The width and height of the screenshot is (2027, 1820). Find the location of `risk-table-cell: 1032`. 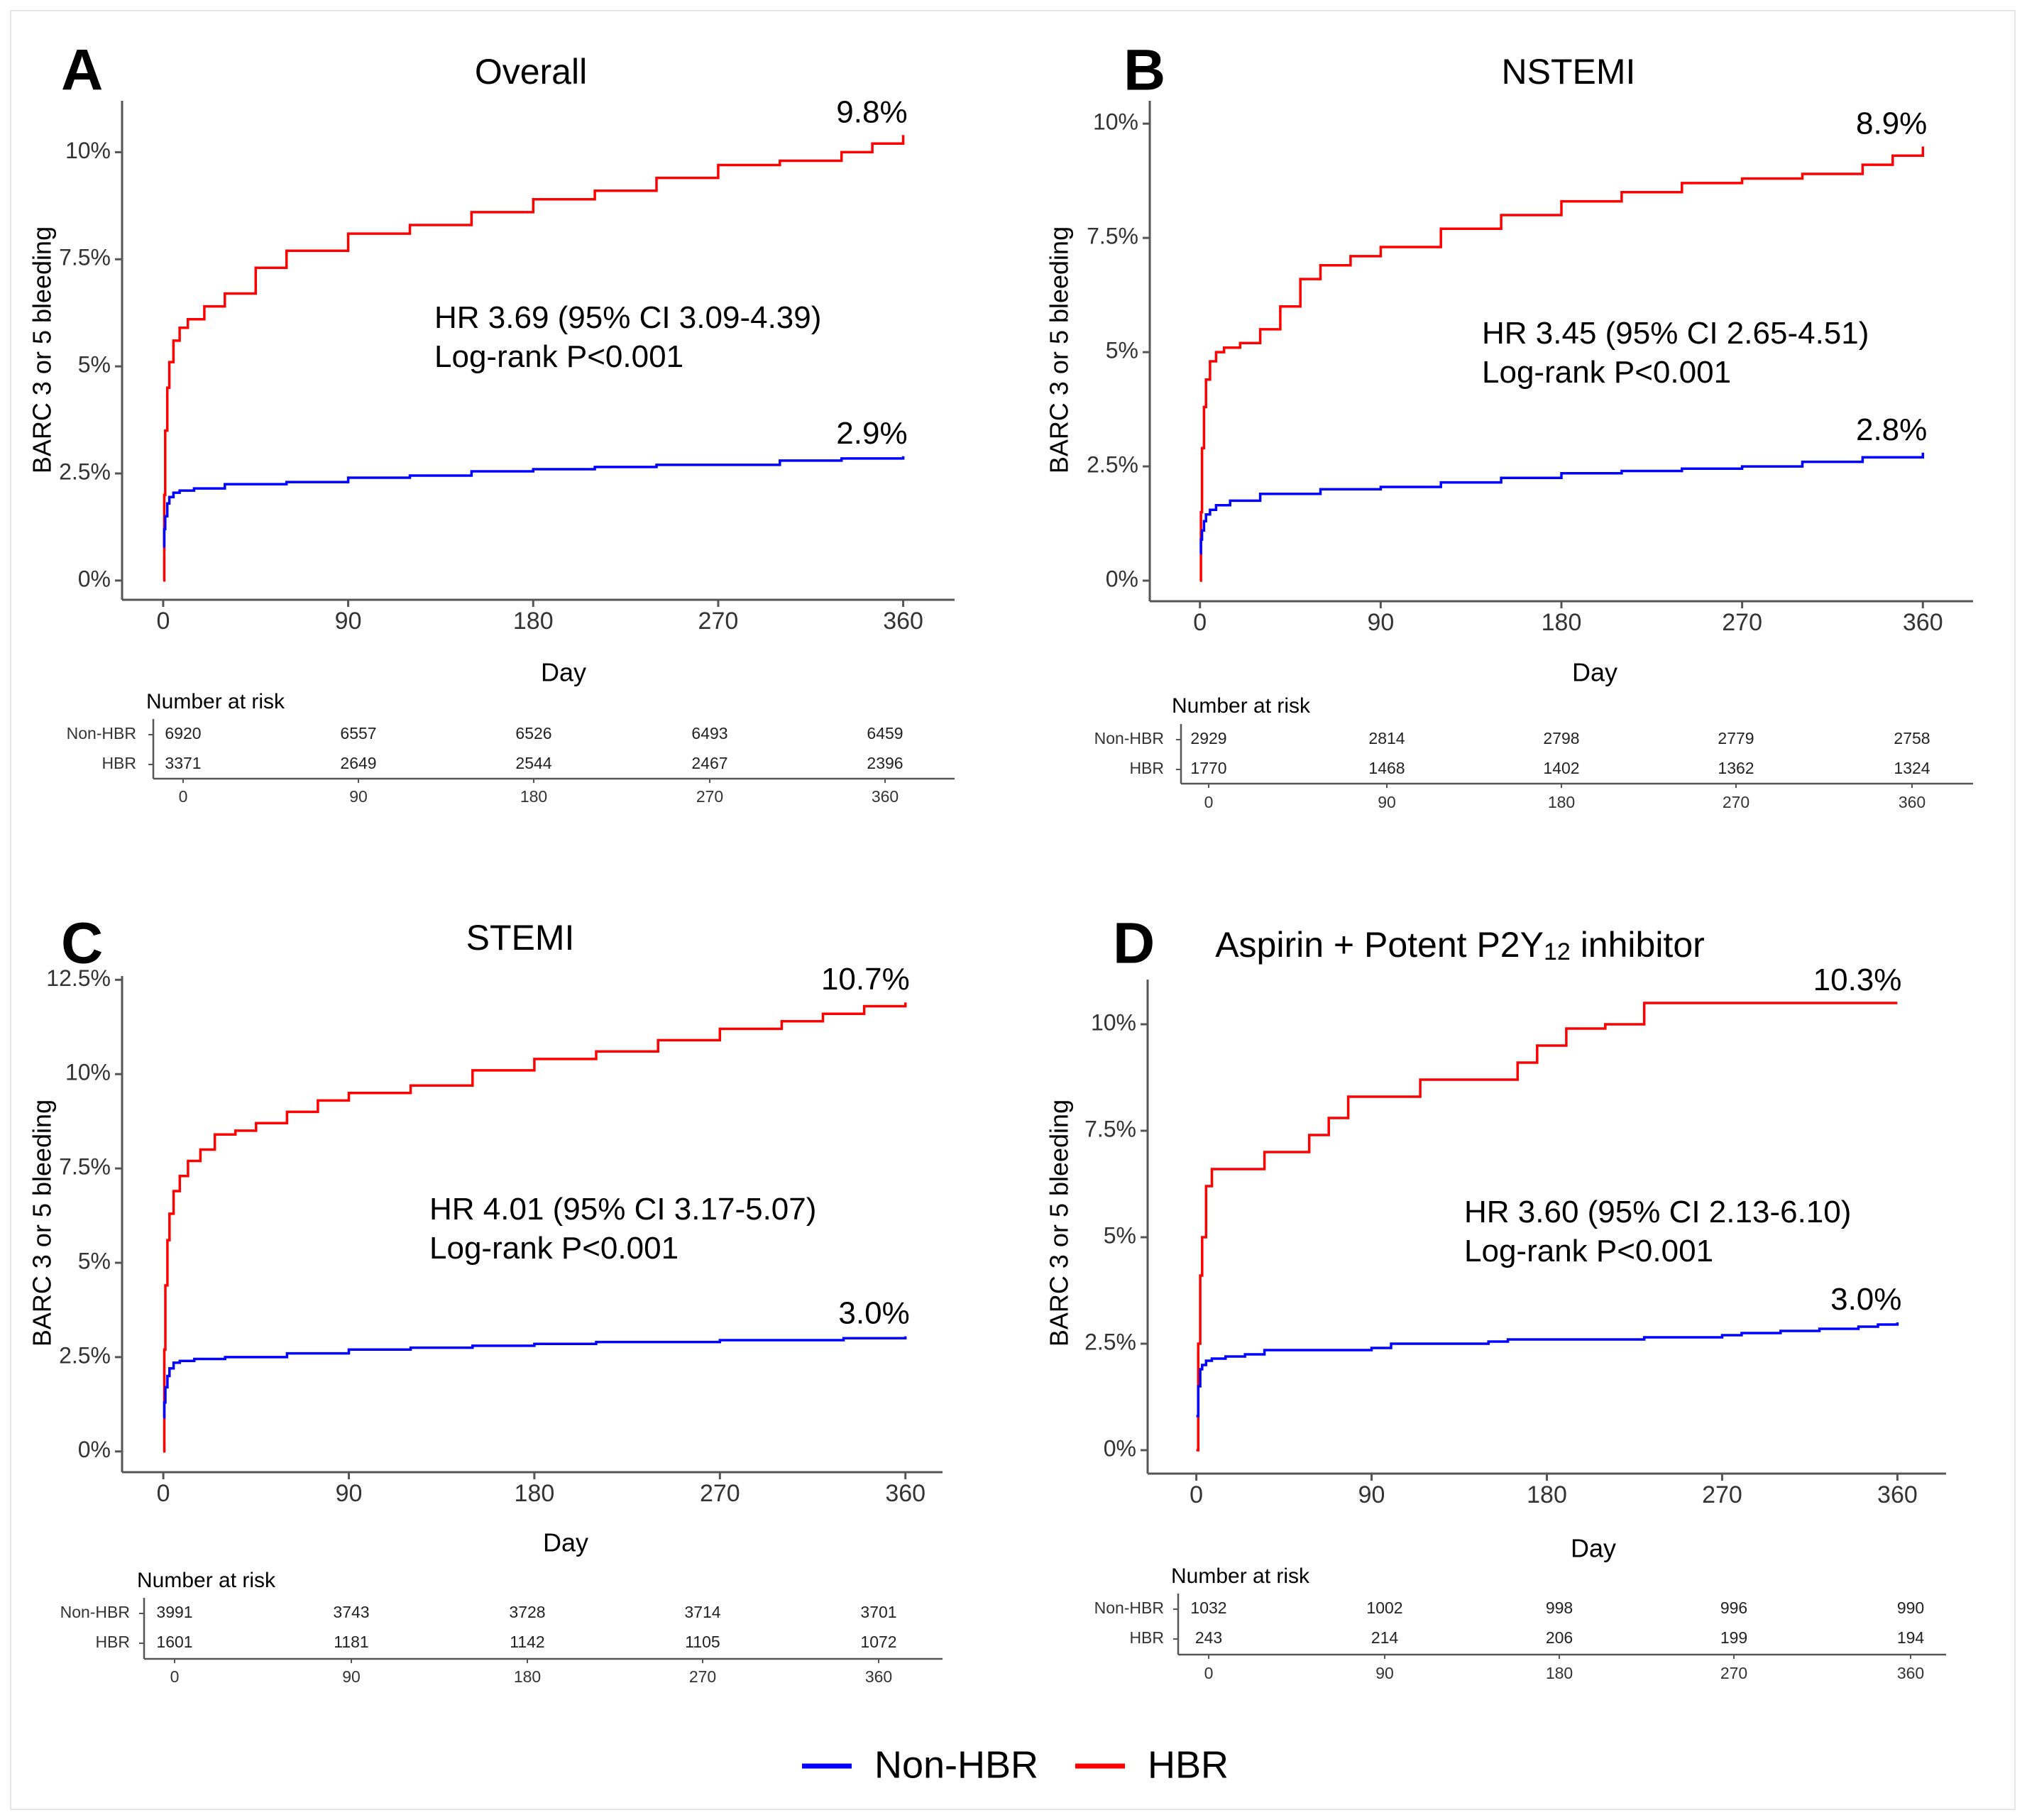

risk-table-cell: 1032 is located at coordinates (1208, 1608).